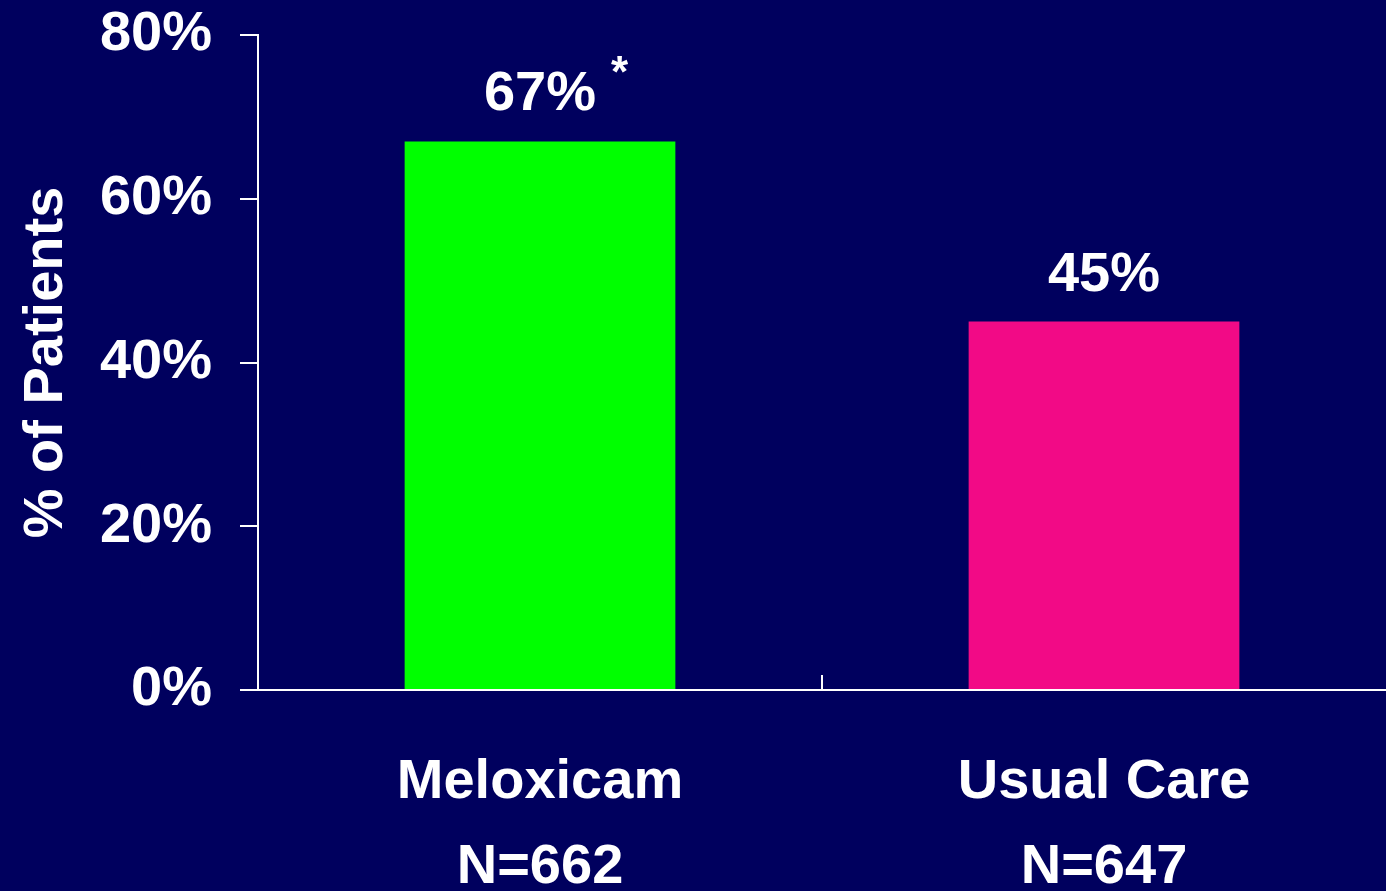 The height and width of the screenshot is (891, 1386). What do you see at coordinates (155, 522) in the screenshot?
I see `y-tick-label: 20%` at bounding box center [155, 522].